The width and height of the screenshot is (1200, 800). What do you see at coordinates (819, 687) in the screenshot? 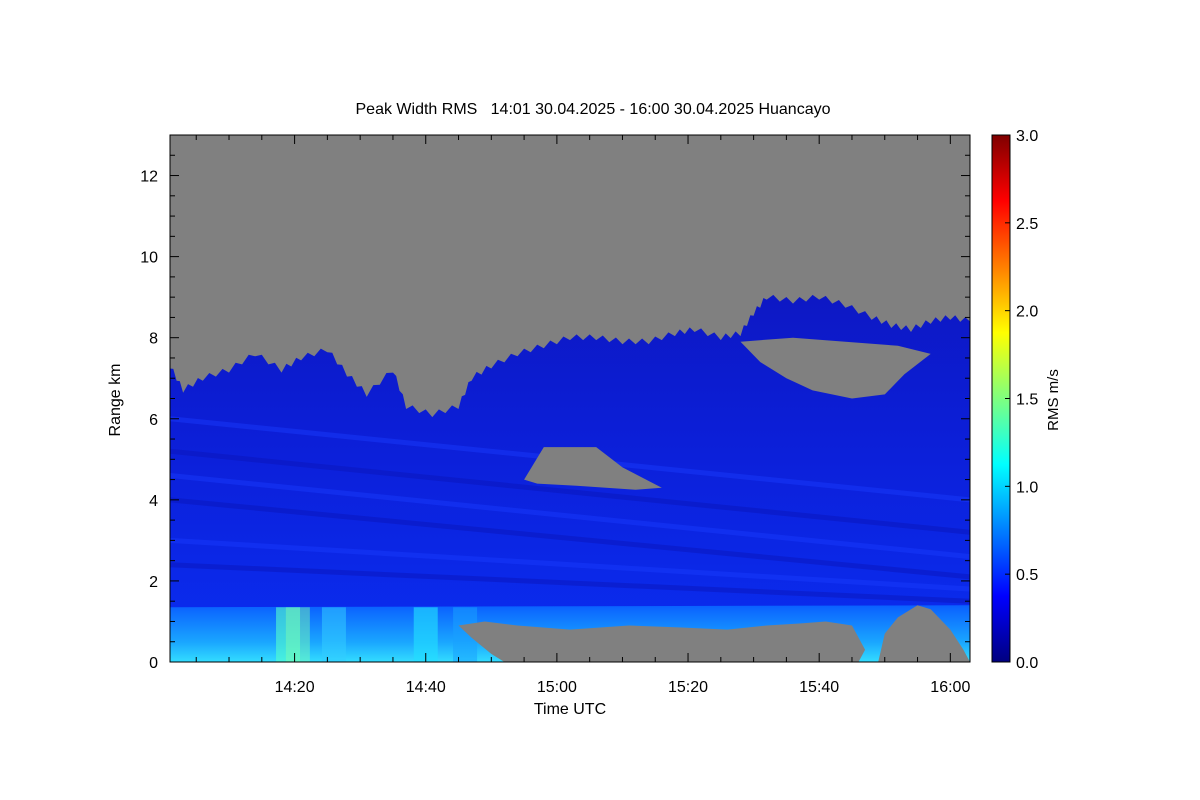
I see `x-tick-label: 15:40` at bounding box center [819, 687].